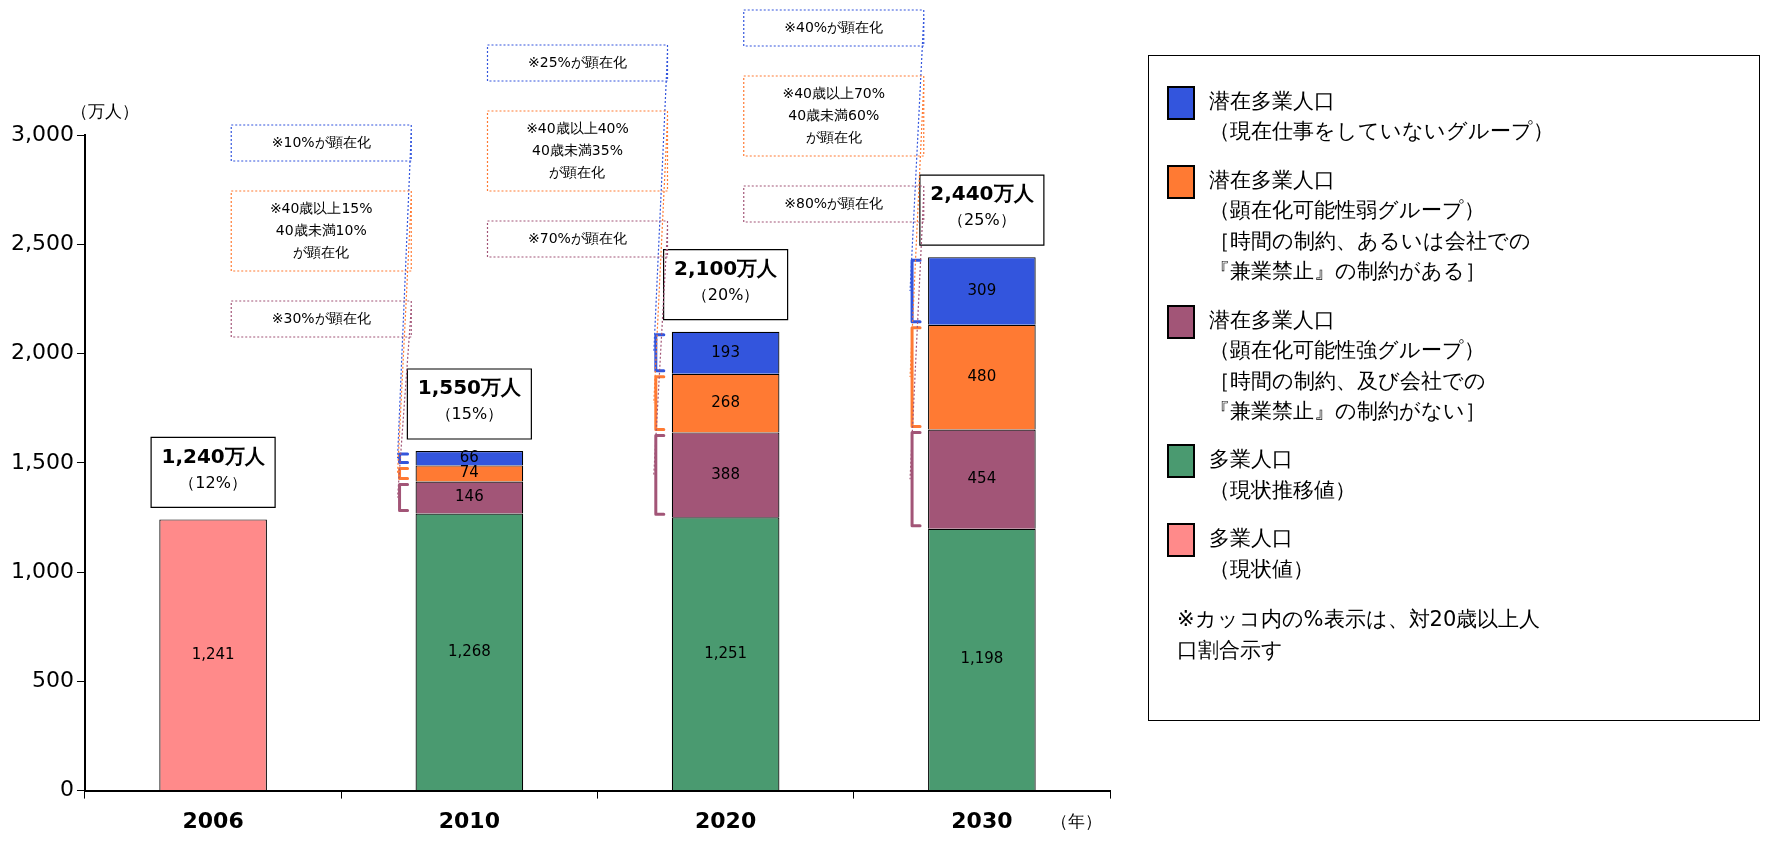 The width and height of the screenshot is (1767, 865). I want to click on legend-label: 多業人口（現状値）, so click(1261, 554).